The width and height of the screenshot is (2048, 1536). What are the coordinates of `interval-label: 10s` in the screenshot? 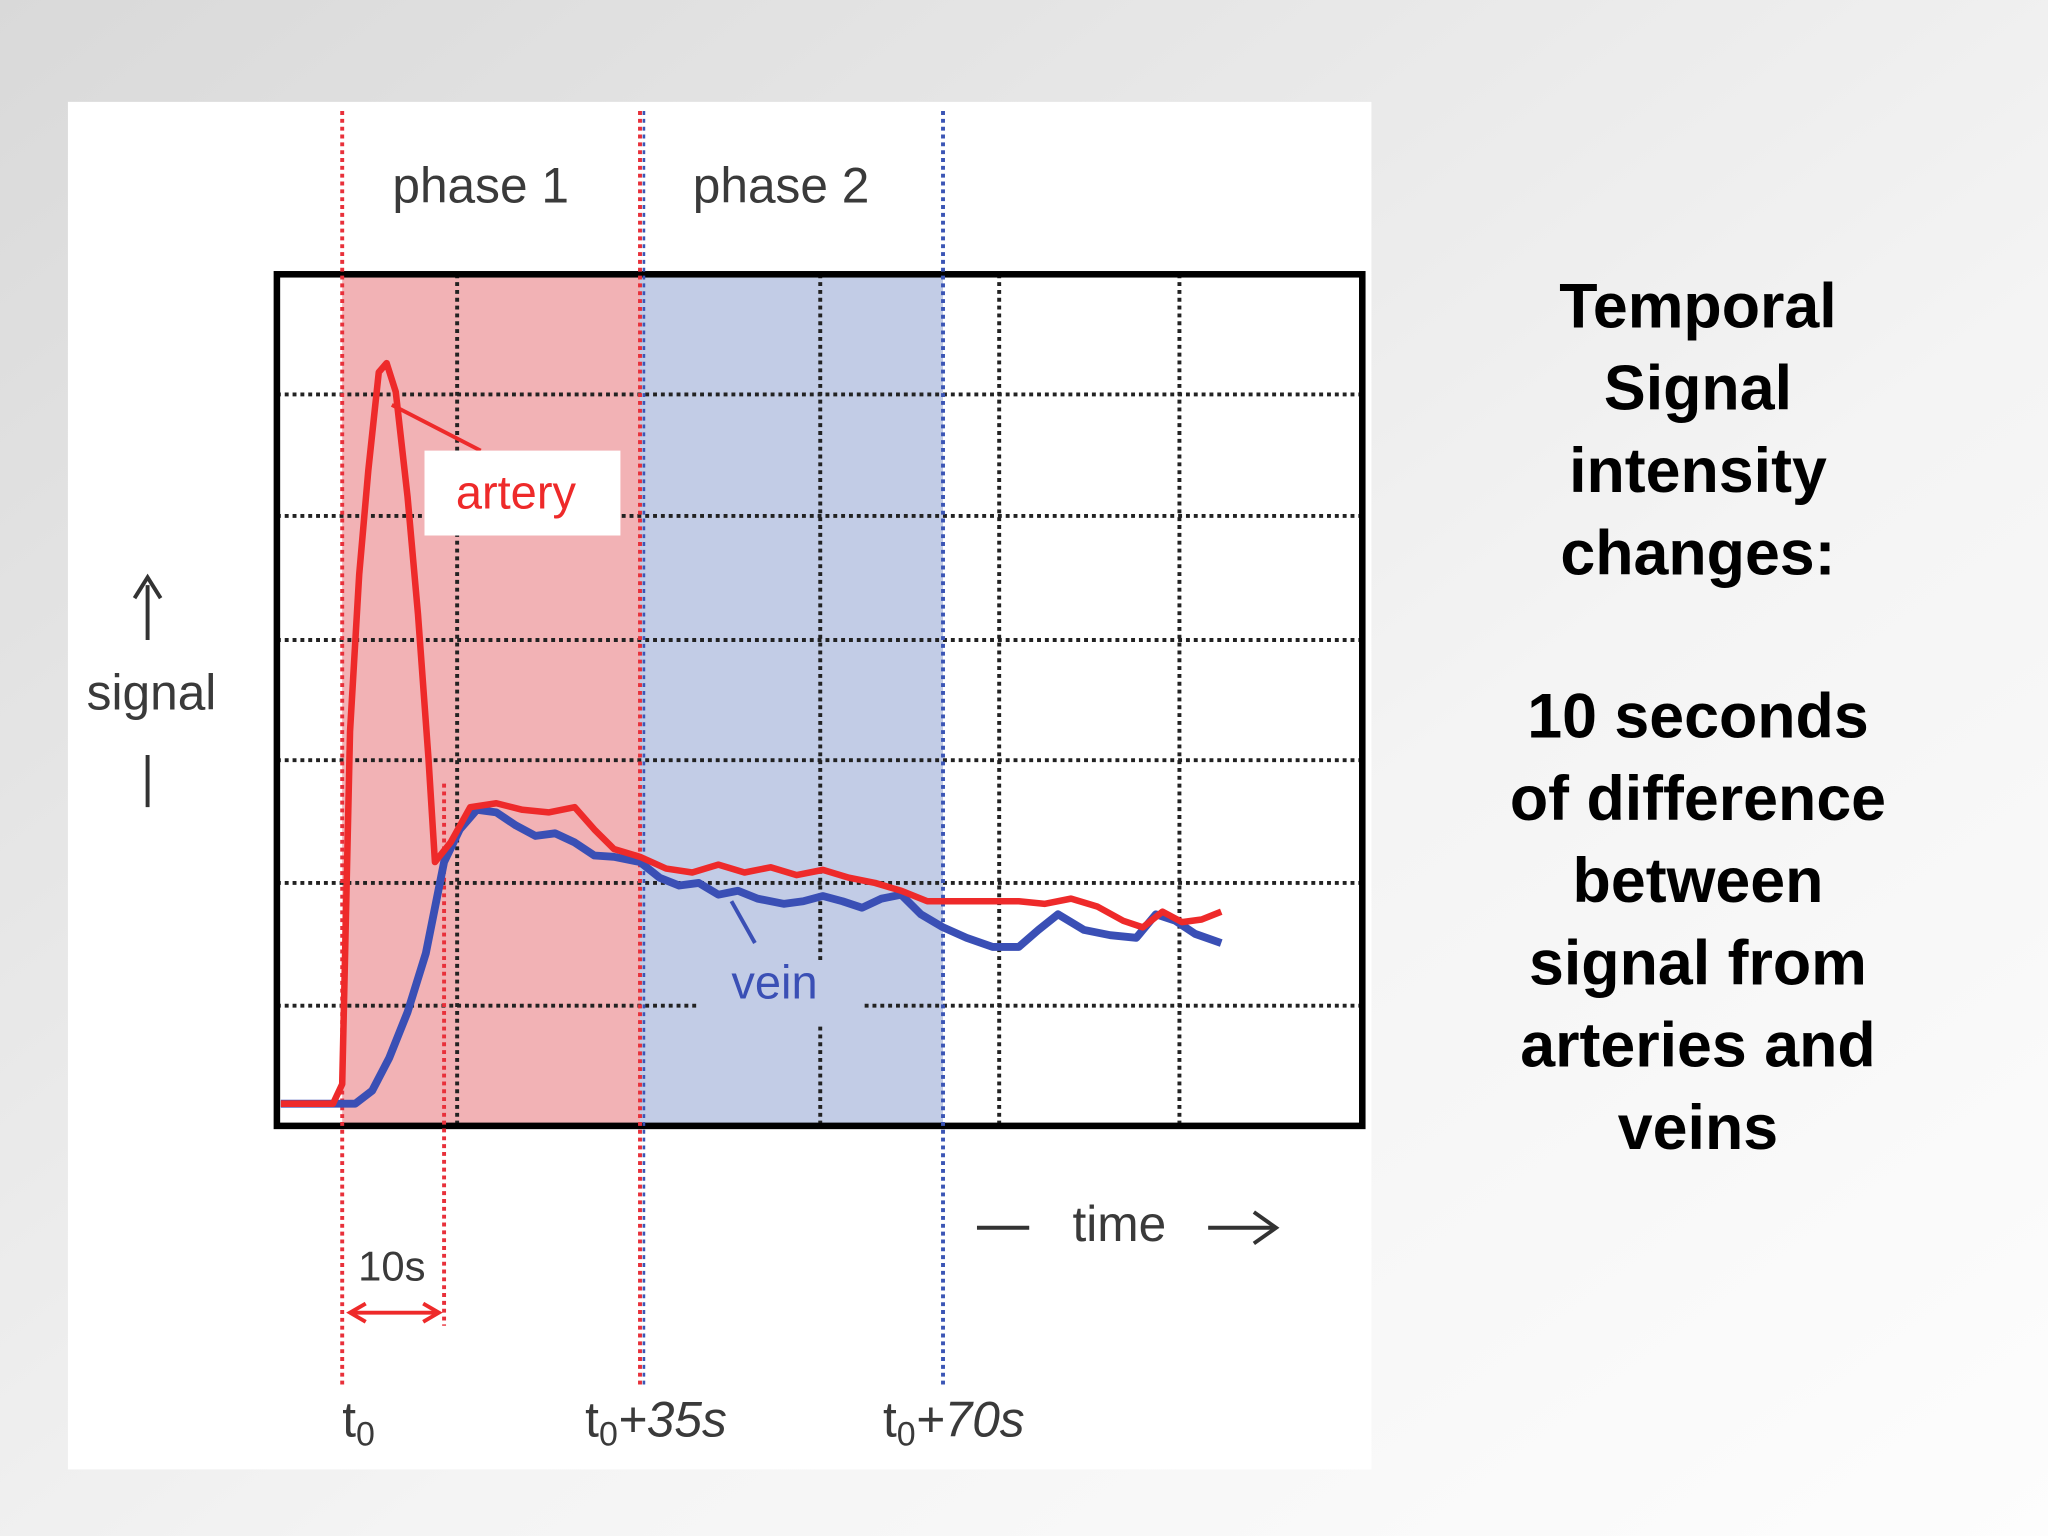 It's located at (391, 1266).